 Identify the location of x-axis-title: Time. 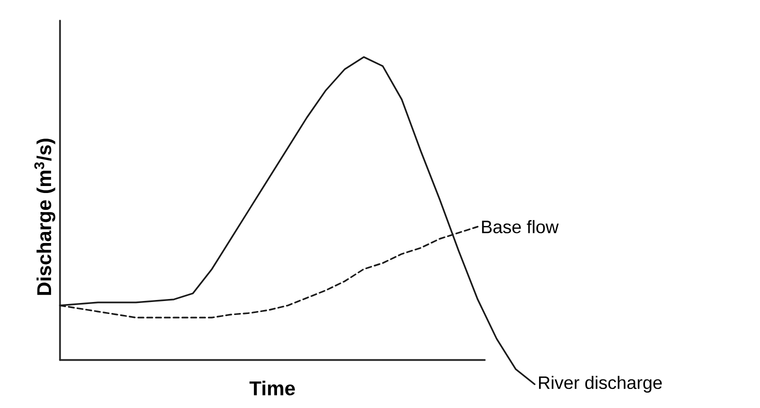
(272, 388).